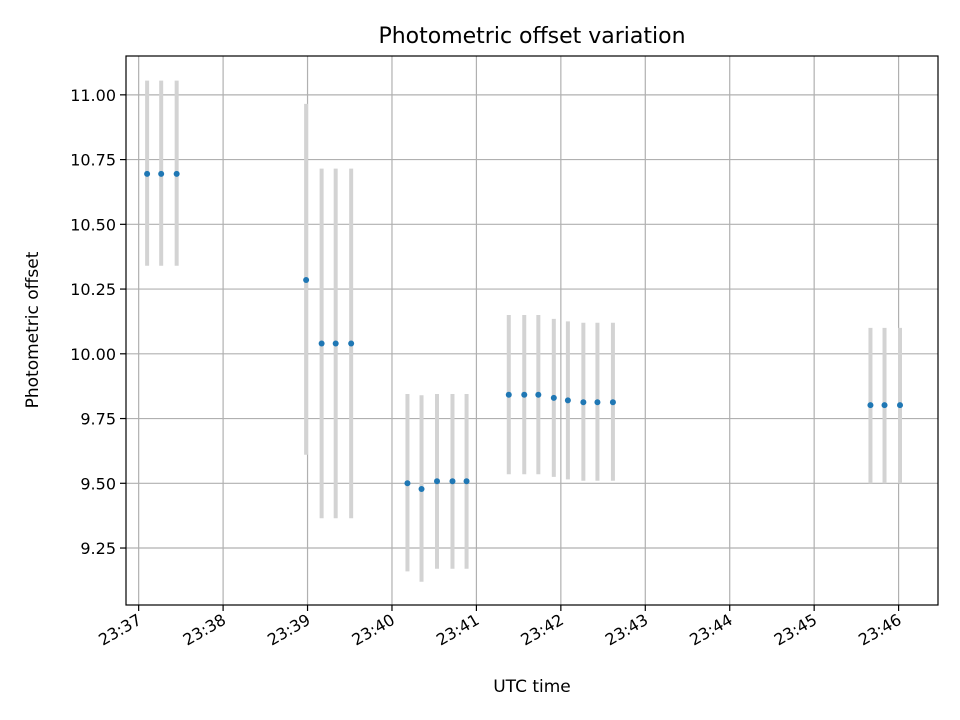  I want to click on x-tick-label: 23:40, so click(373, 630).